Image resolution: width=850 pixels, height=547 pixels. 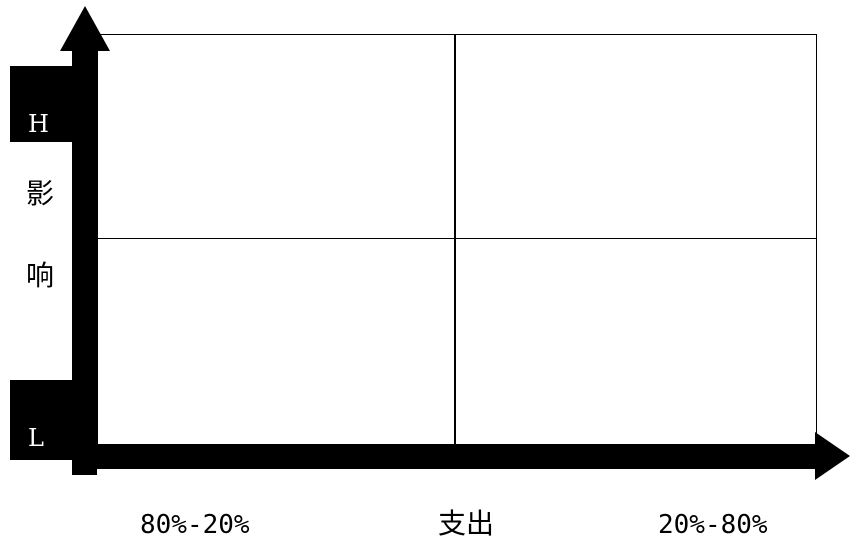 What do you see at coordinates (713, 525) in the screenshot?
I see `x-axis-right-label: 20%-80%` at bounding box center [713, 525].